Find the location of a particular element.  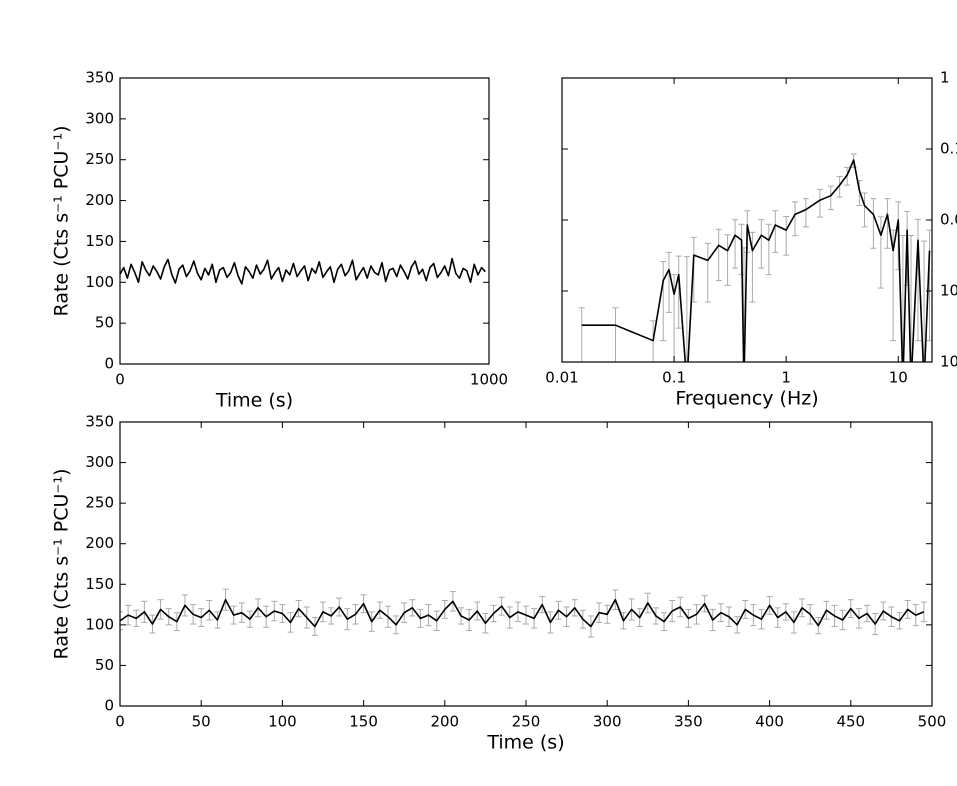

x-tick-label: 250 is located at coordinates (526, 722).